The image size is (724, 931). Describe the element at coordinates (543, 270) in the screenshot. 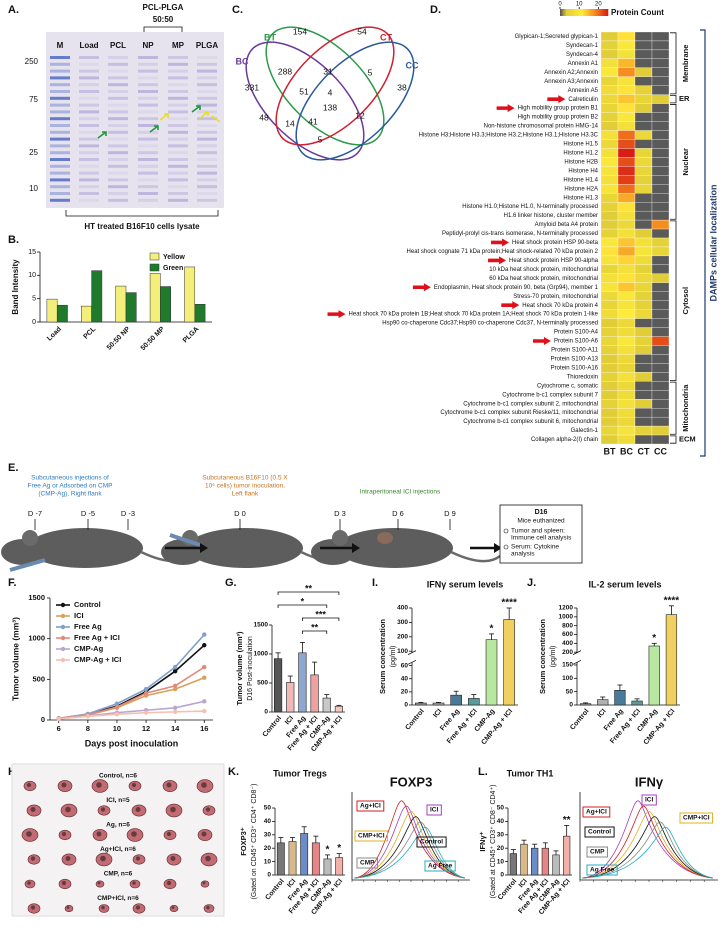

I see `row-label: 10 kDa heat shock protein, mitochondrial` at that location.